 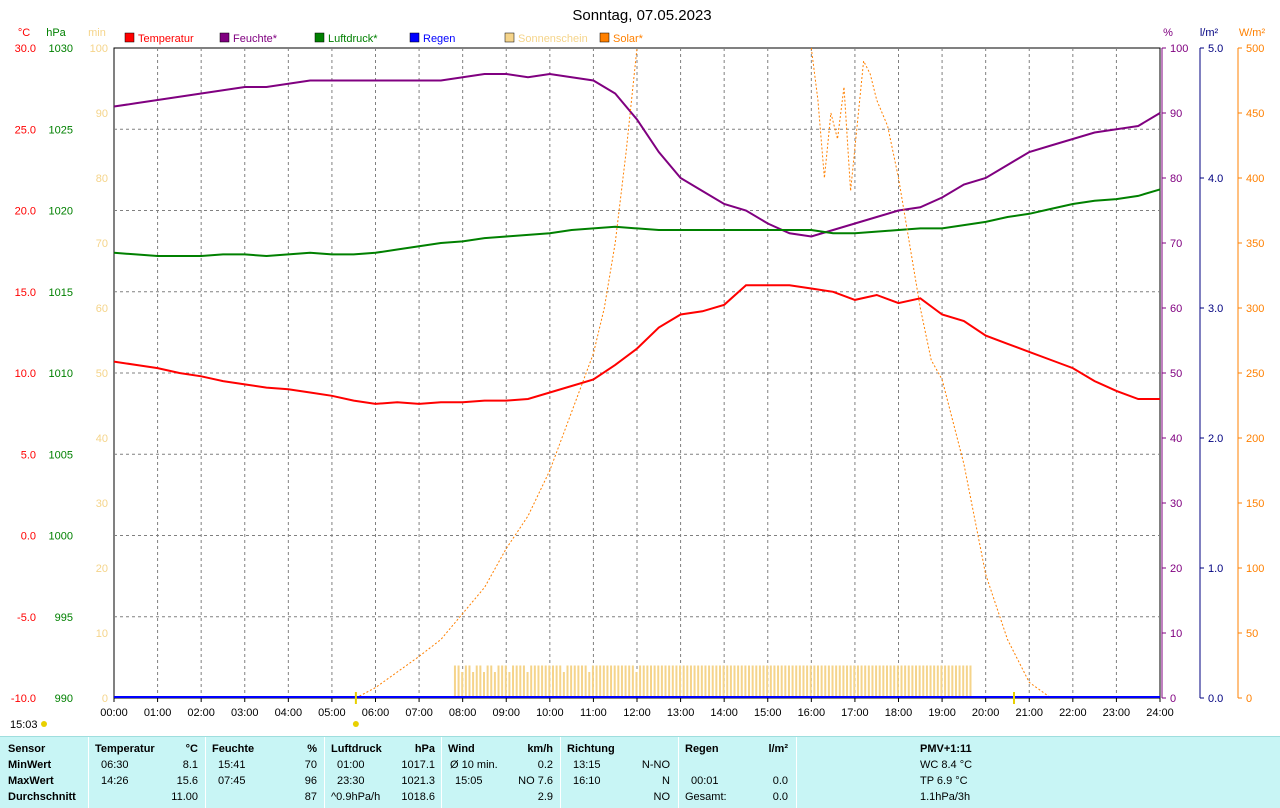 I want to click on x-tick-label: 19:00, so click(x=942, y=713).